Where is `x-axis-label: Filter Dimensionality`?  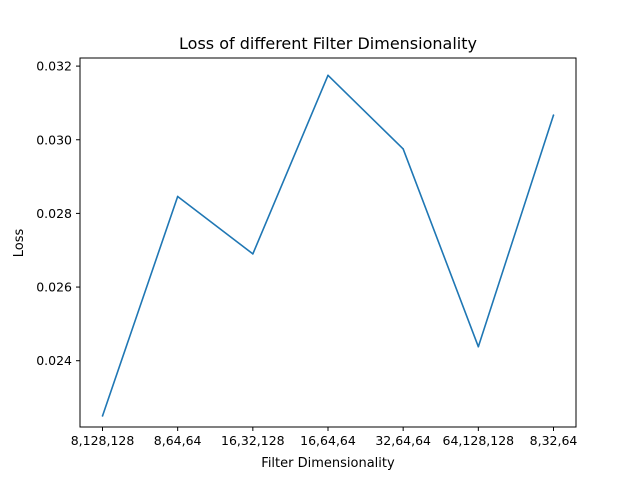
x-axis-label: Filter Dimensionality is located at coordinates (328, 463).